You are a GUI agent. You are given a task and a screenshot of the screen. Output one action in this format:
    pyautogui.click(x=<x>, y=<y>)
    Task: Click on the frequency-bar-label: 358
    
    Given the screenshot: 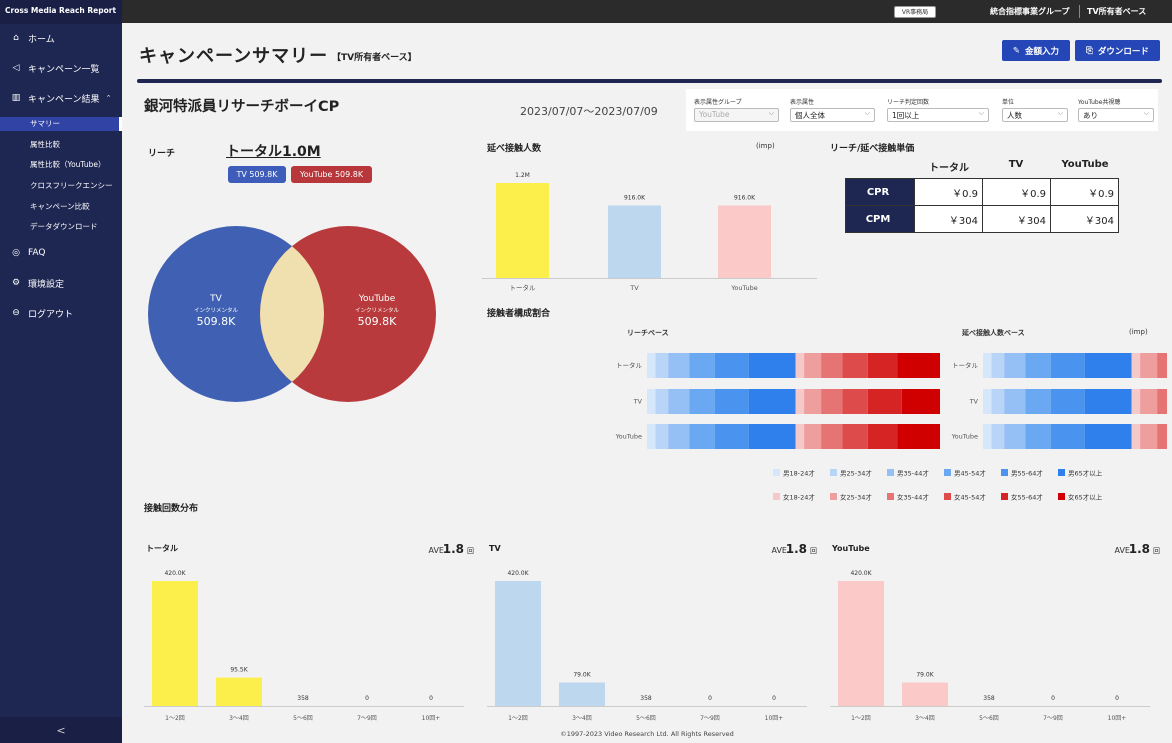 What is the action you would take?
    pyautogui.click(x=303, y=698)
    